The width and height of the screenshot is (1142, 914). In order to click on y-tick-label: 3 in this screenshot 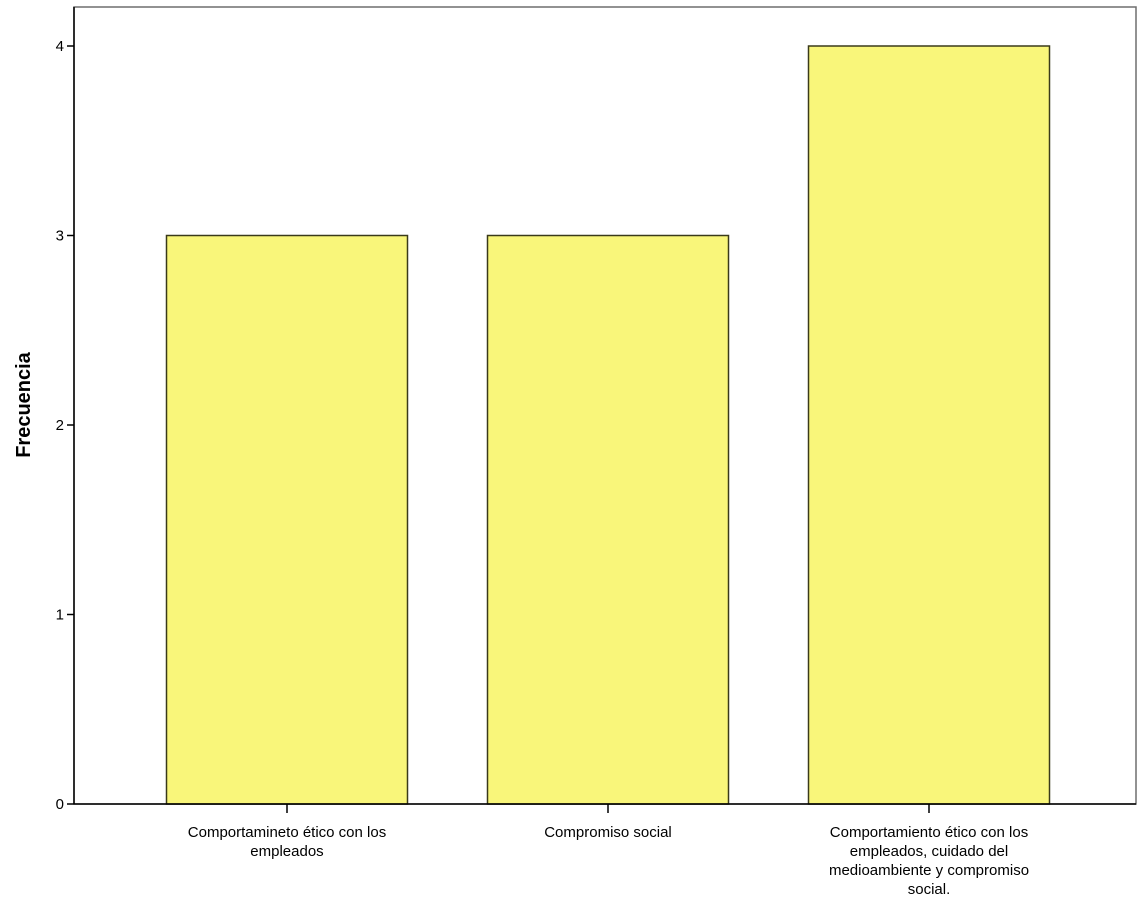, I will do `click(60, 236)`.